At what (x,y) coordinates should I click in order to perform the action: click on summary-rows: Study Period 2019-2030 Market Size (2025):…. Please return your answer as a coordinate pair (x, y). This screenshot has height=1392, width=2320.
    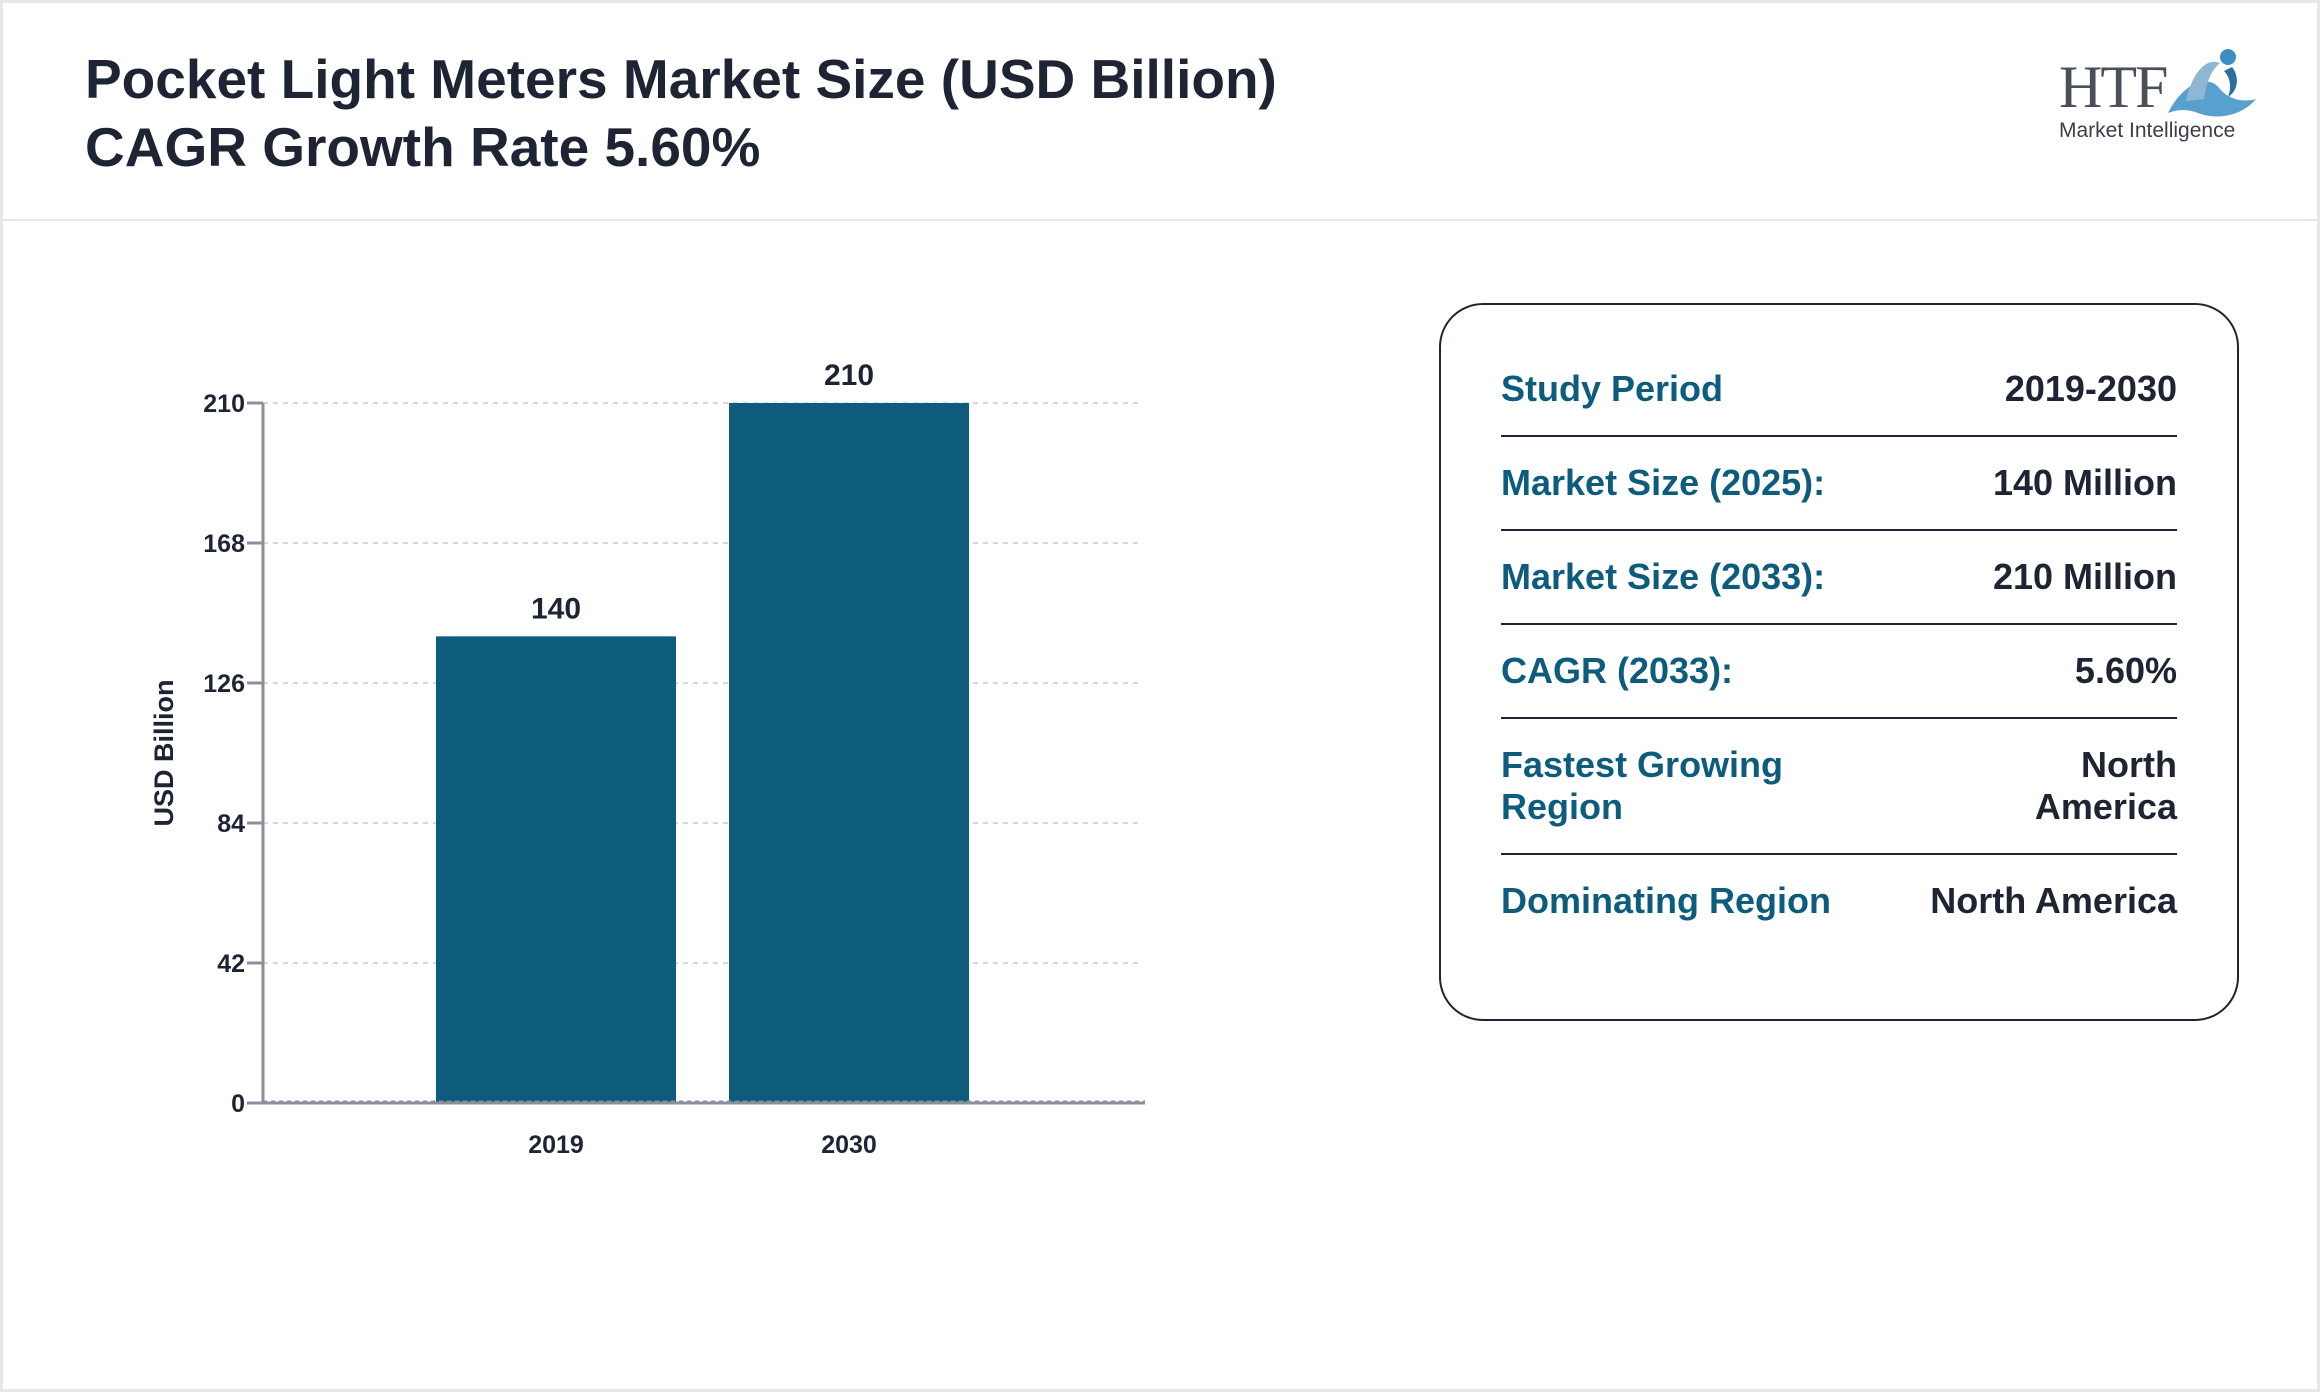
    Looking at the image, I should click on (1839, 645).